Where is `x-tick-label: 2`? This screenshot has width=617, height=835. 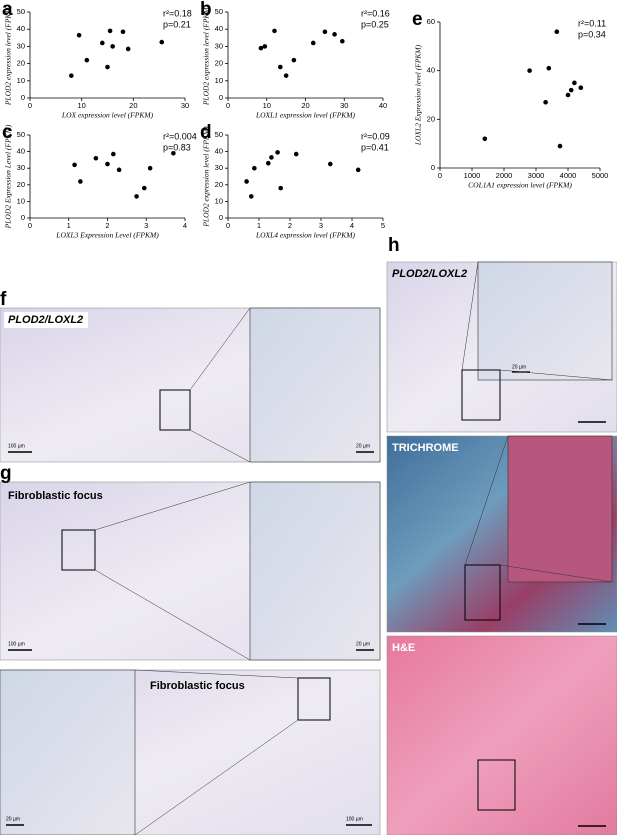
x-tick-label: 2 is located at coordinates (107, 225).